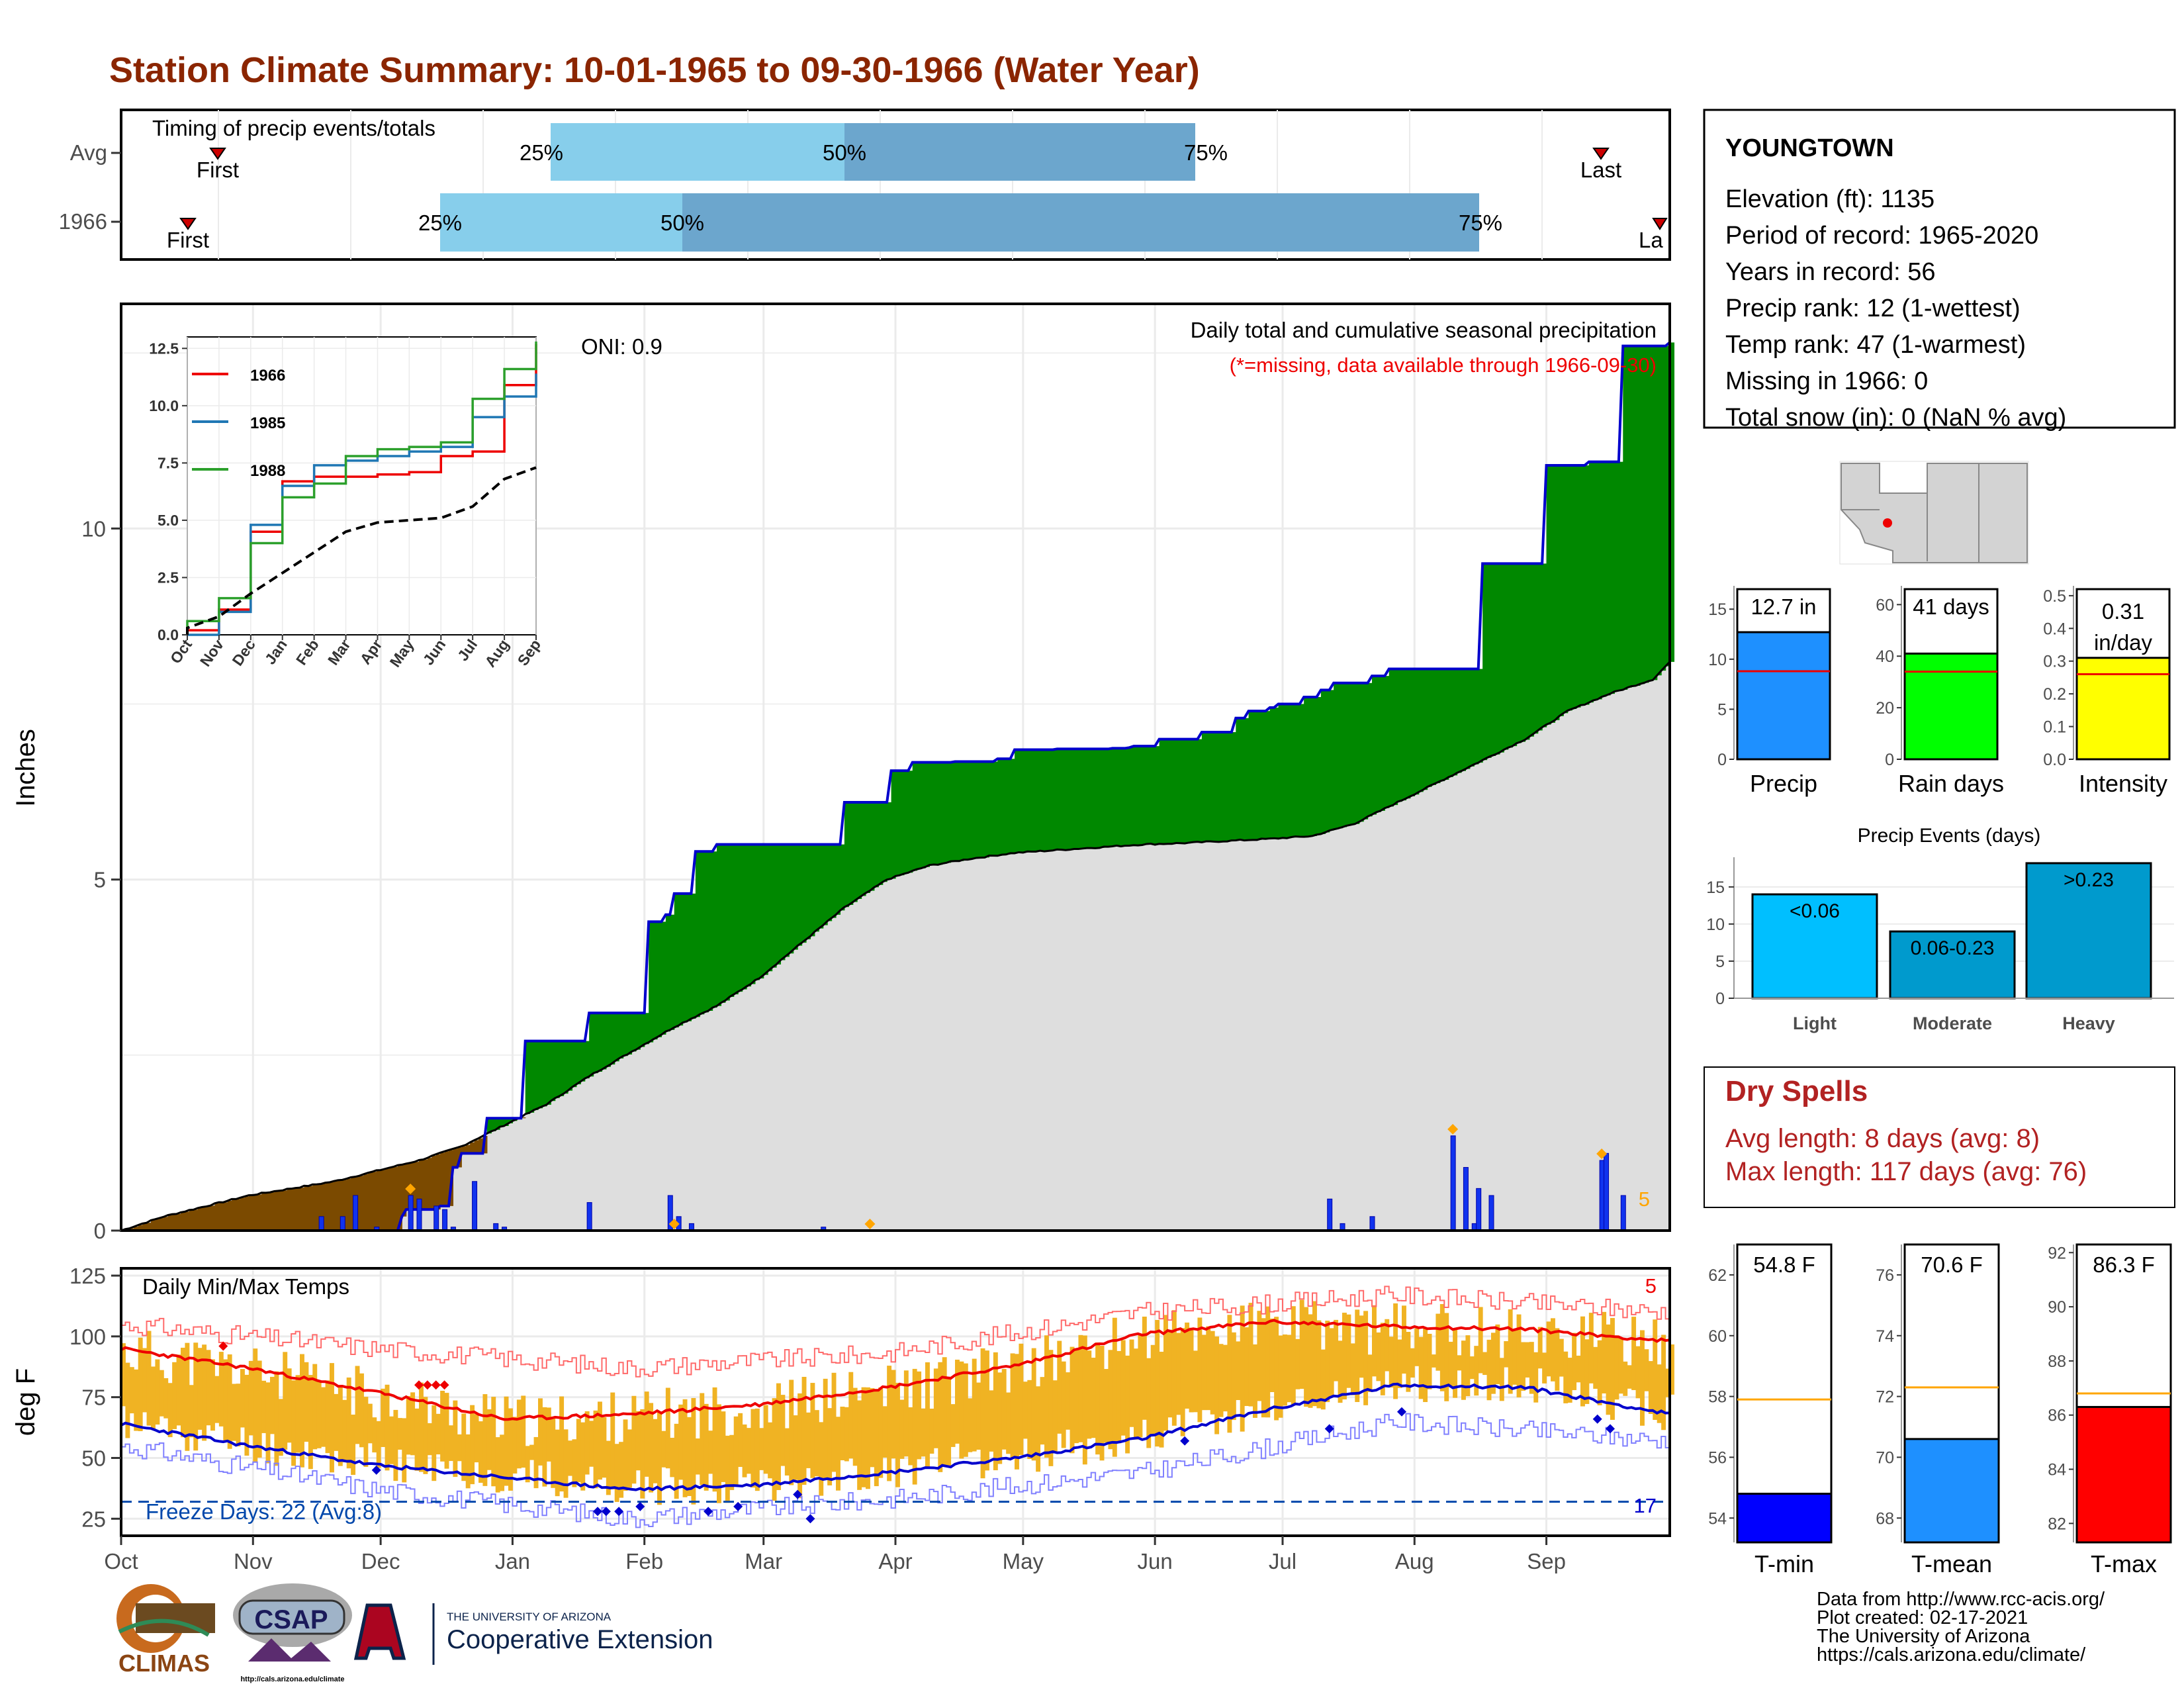 The image size is (2184, 1688). What do you see at coordinates (1815, 1023) in the screenshot?
I see `events-category: Light` at bounding box center [1815, 1023].